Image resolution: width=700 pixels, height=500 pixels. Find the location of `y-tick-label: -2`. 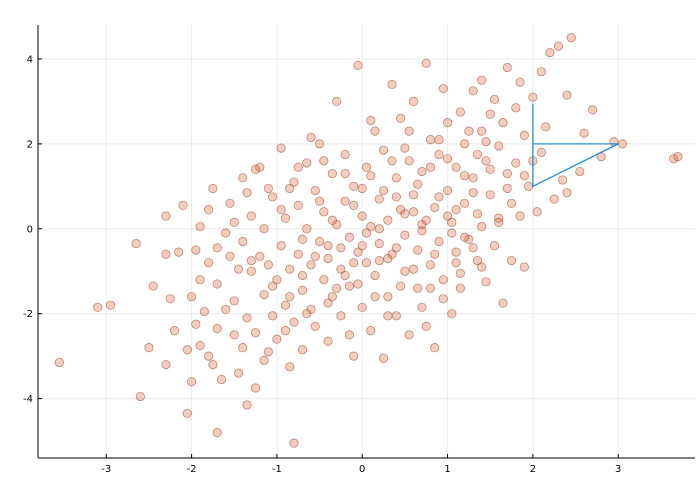

y-tick-label: -2 is located at coordinates (28, 314).